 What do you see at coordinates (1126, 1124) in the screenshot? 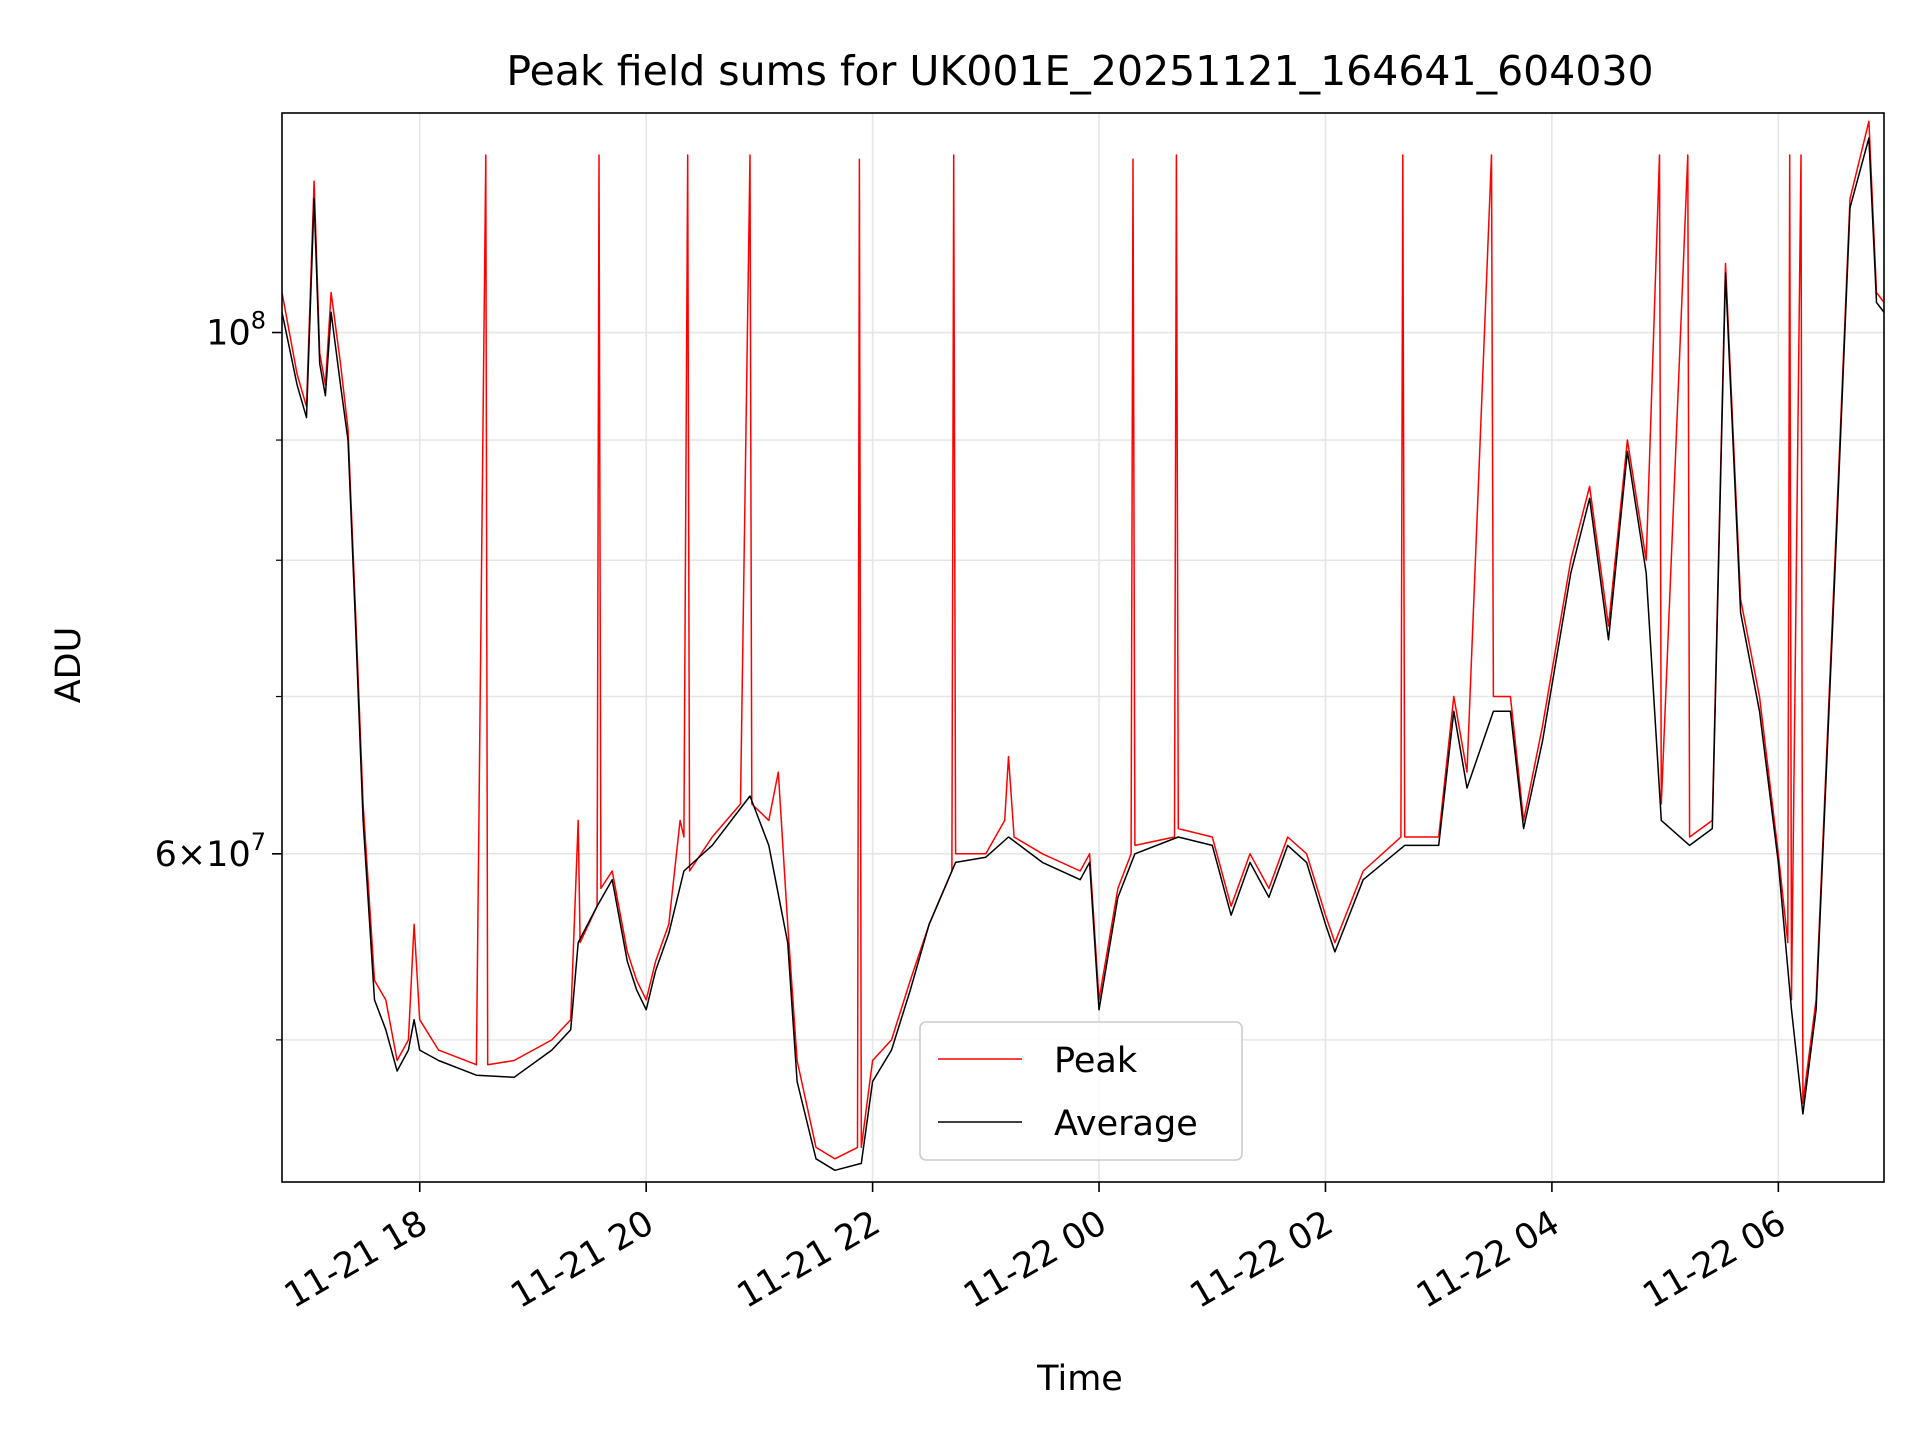
I see `legend-average-label: Average` at bounding box center [1126, 1124].